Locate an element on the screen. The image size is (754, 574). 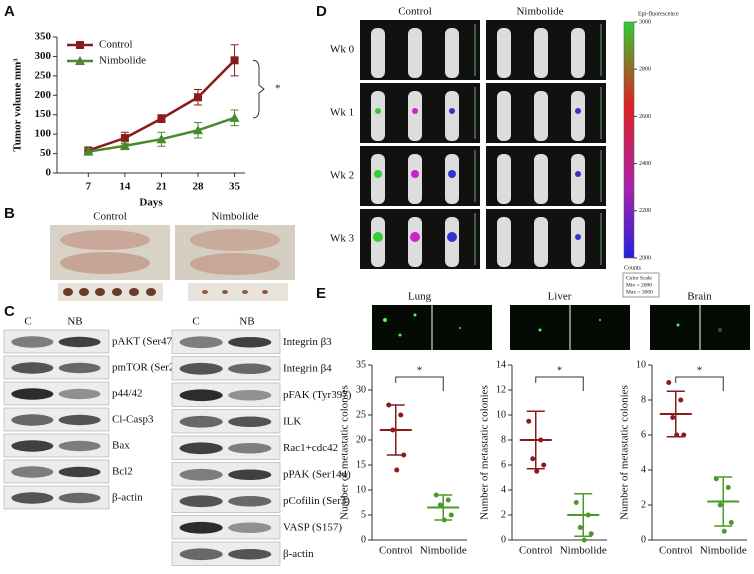
legend-marker is located at coordinates (80, 45).